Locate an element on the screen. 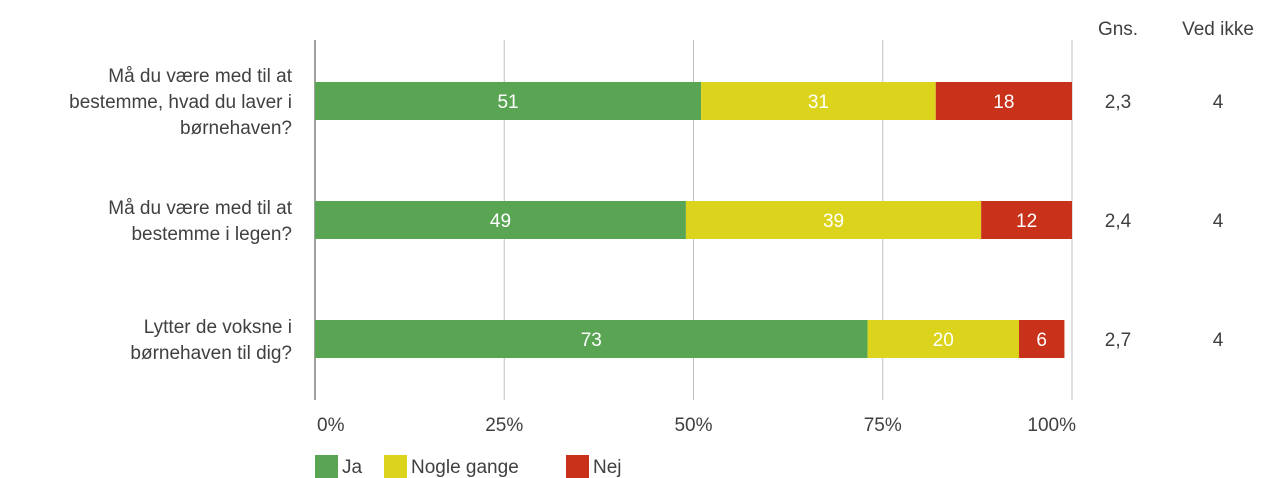  category-label: Må du være med til at bestemme i legen? is located at coordinates (200, 221).